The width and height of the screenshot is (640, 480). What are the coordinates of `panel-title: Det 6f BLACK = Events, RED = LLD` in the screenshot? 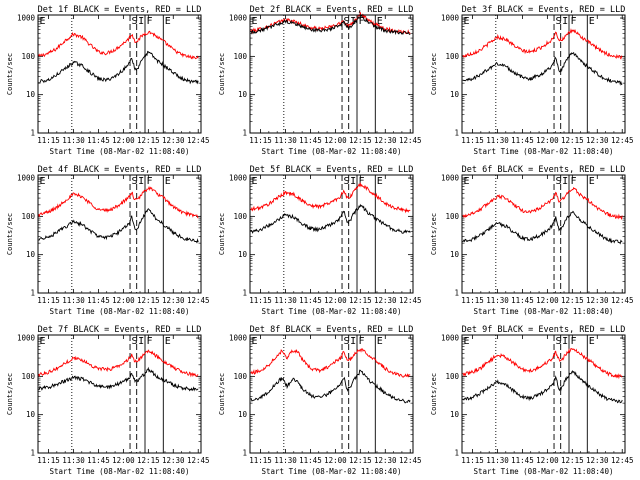 It's located at (544, 170).